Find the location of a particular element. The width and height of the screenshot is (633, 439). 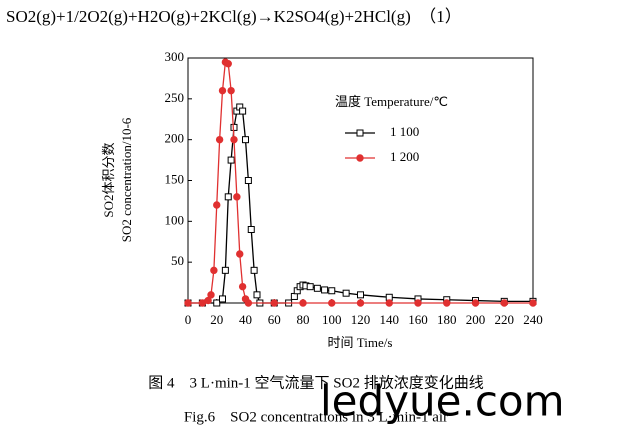

x-tick-label: 160 is located at coordinates (418, 319).